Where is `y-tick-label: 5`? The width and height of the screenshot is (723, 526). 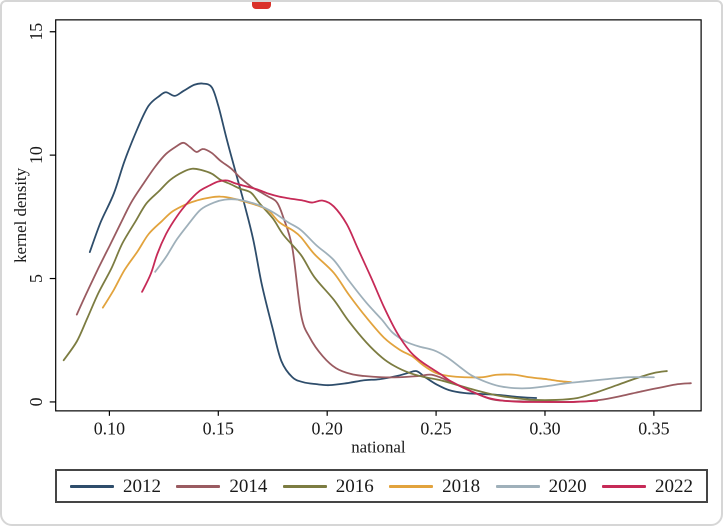 y-tick-label: 5 is located at coordinates (36, 278).